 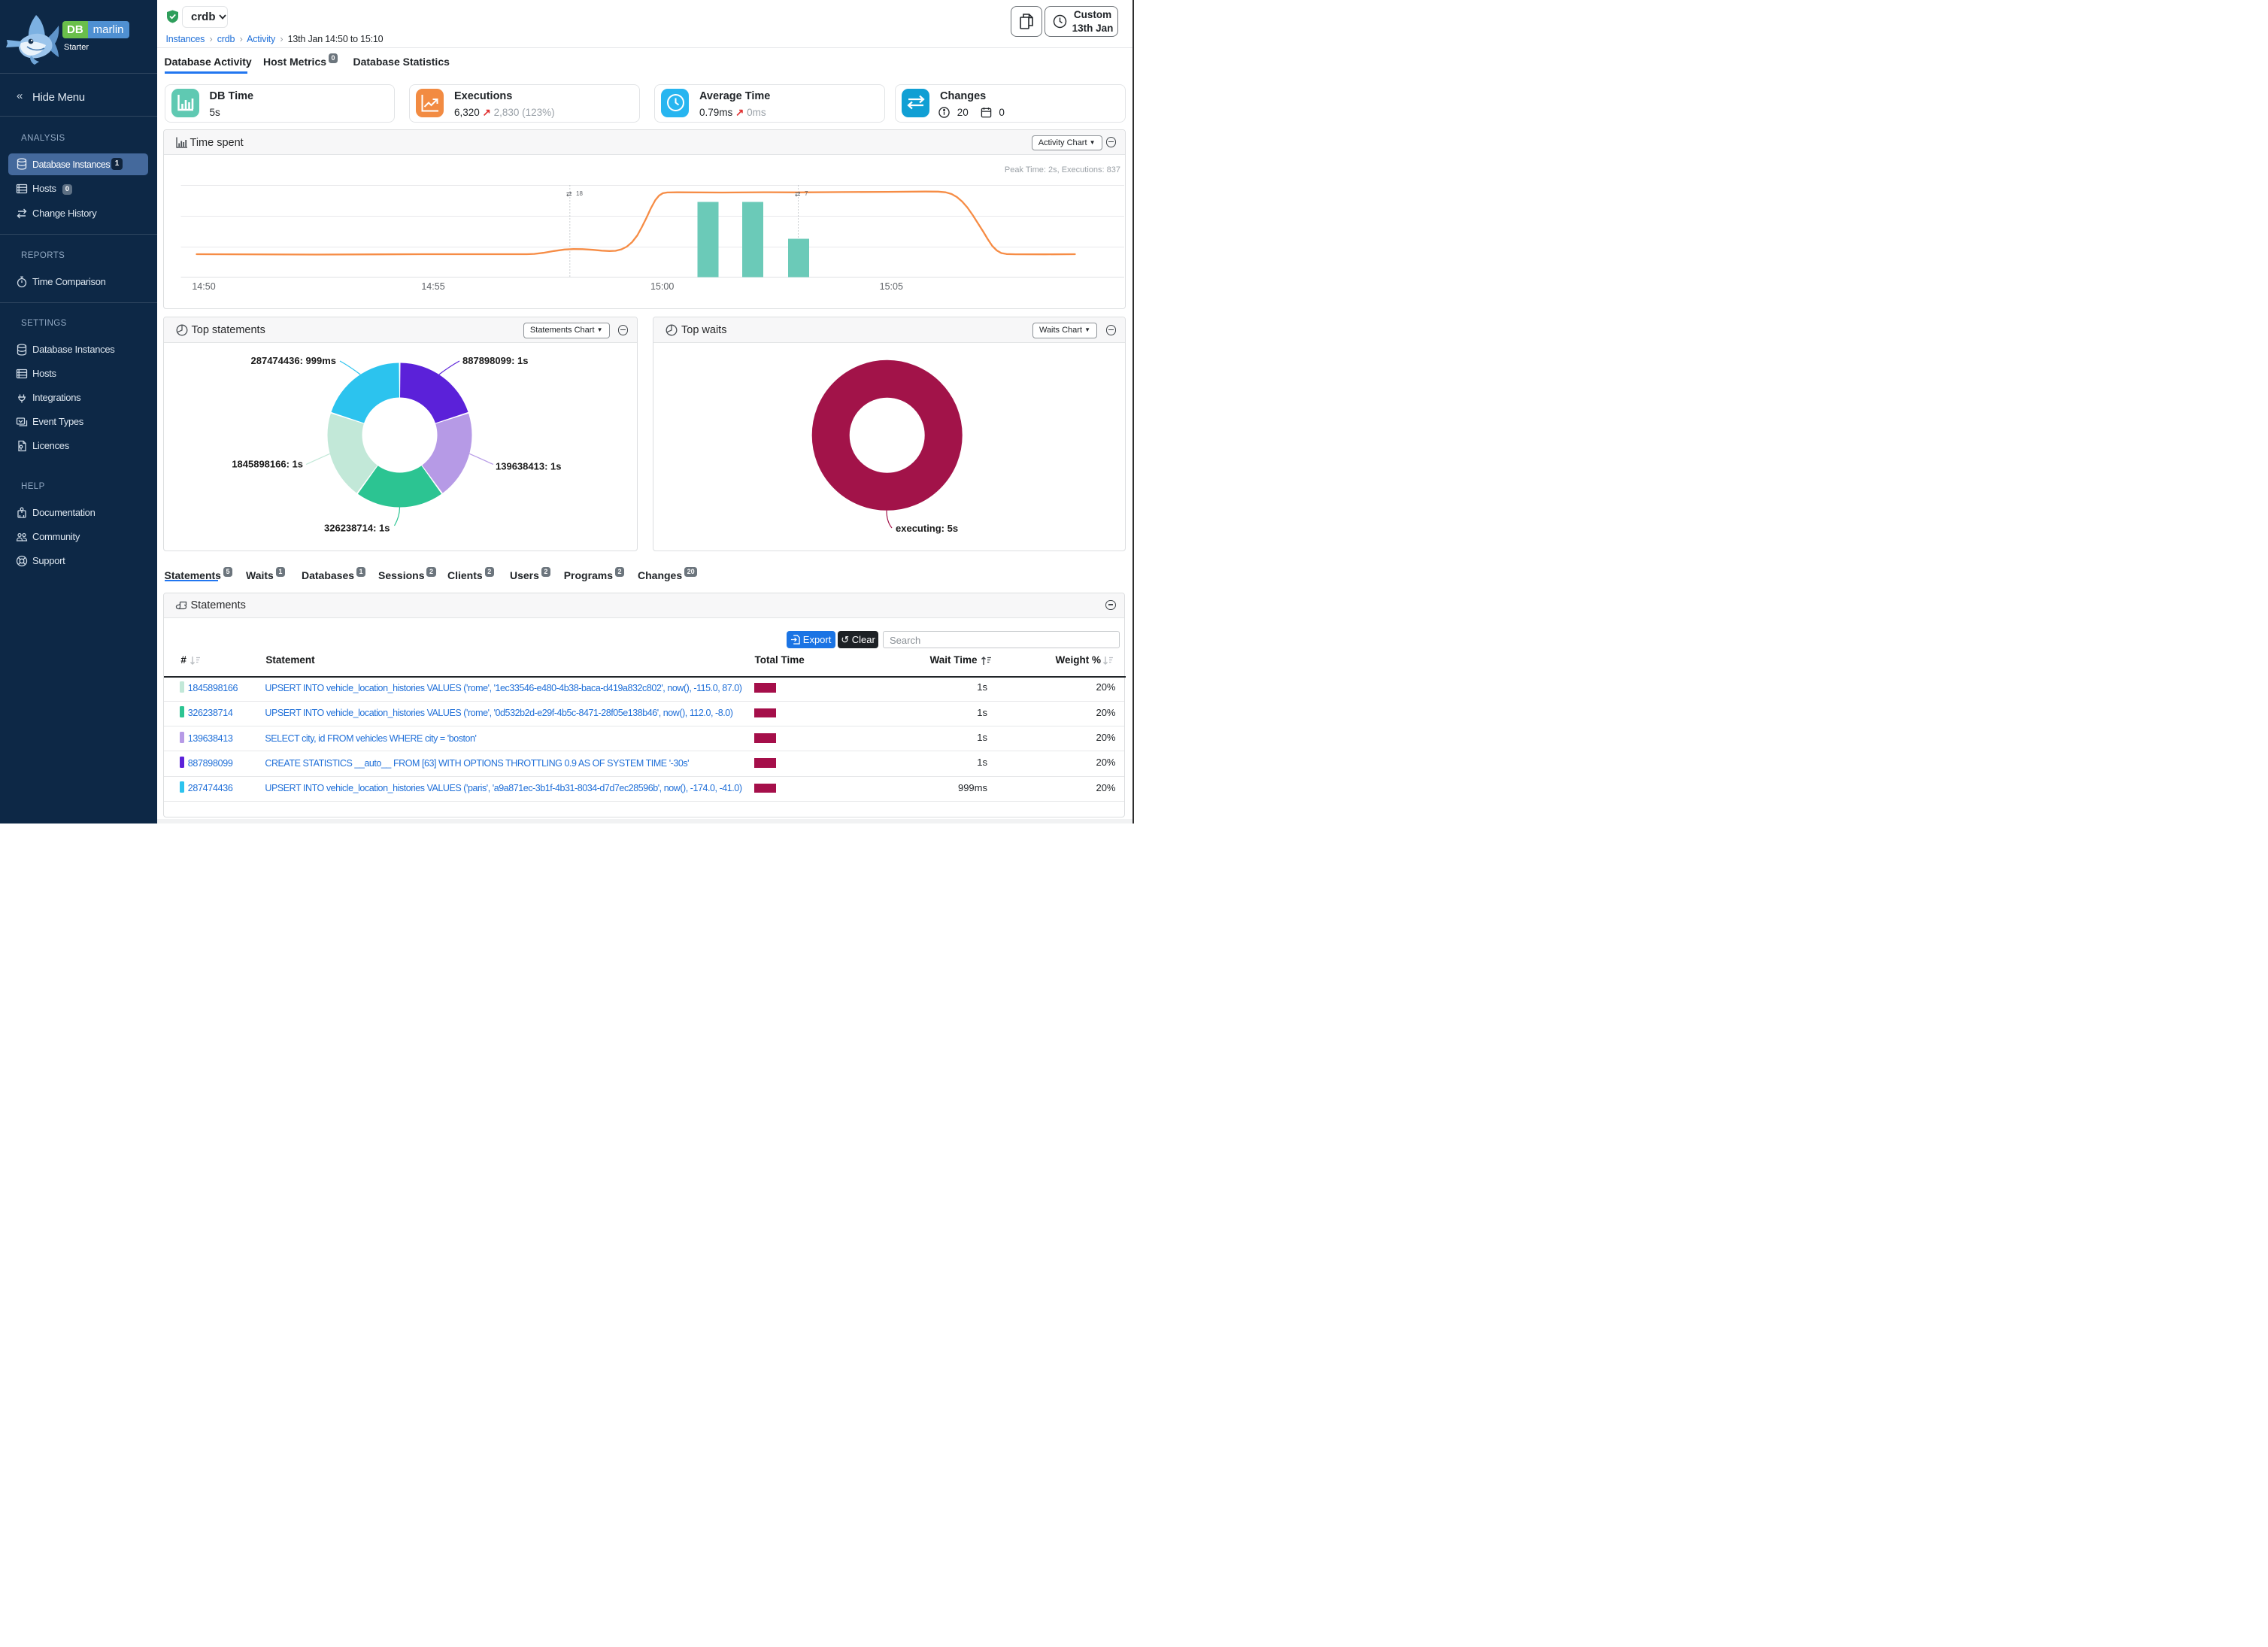 I want to click on svg-text: 14:50, so click(x=203, y=286).